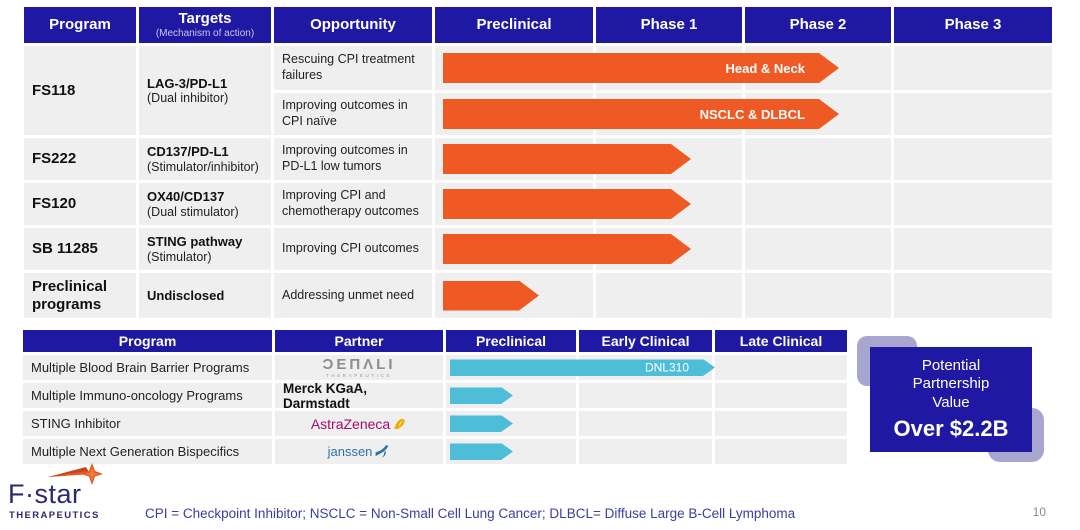 The image size is (1080, 530). What do you see at coordinates (951, 399) in the screenshot?
I see `partnership-value-box: Potential Partnership Value Over $2.2B` at bounding box center [951, 399].